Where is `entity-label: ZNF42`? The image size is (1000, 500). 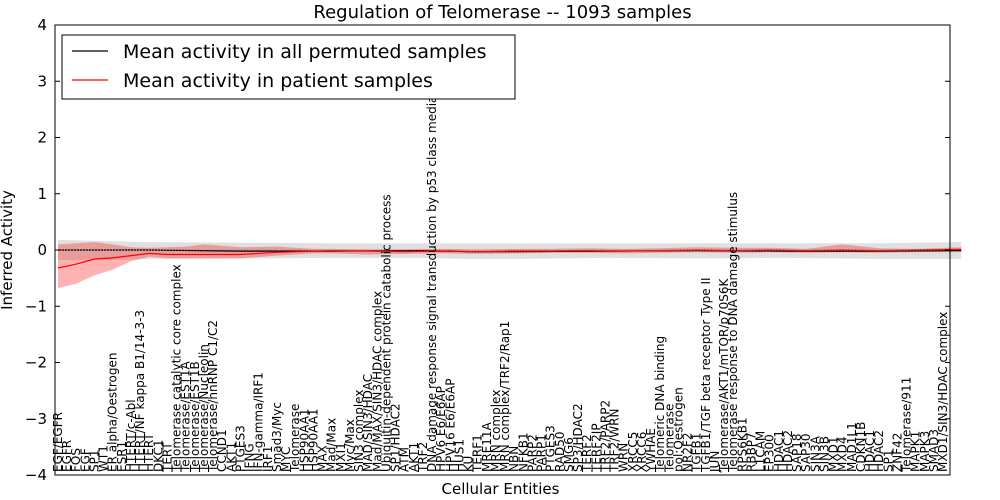
entity-label: ZNF42 is located at coordinates (897, 452).